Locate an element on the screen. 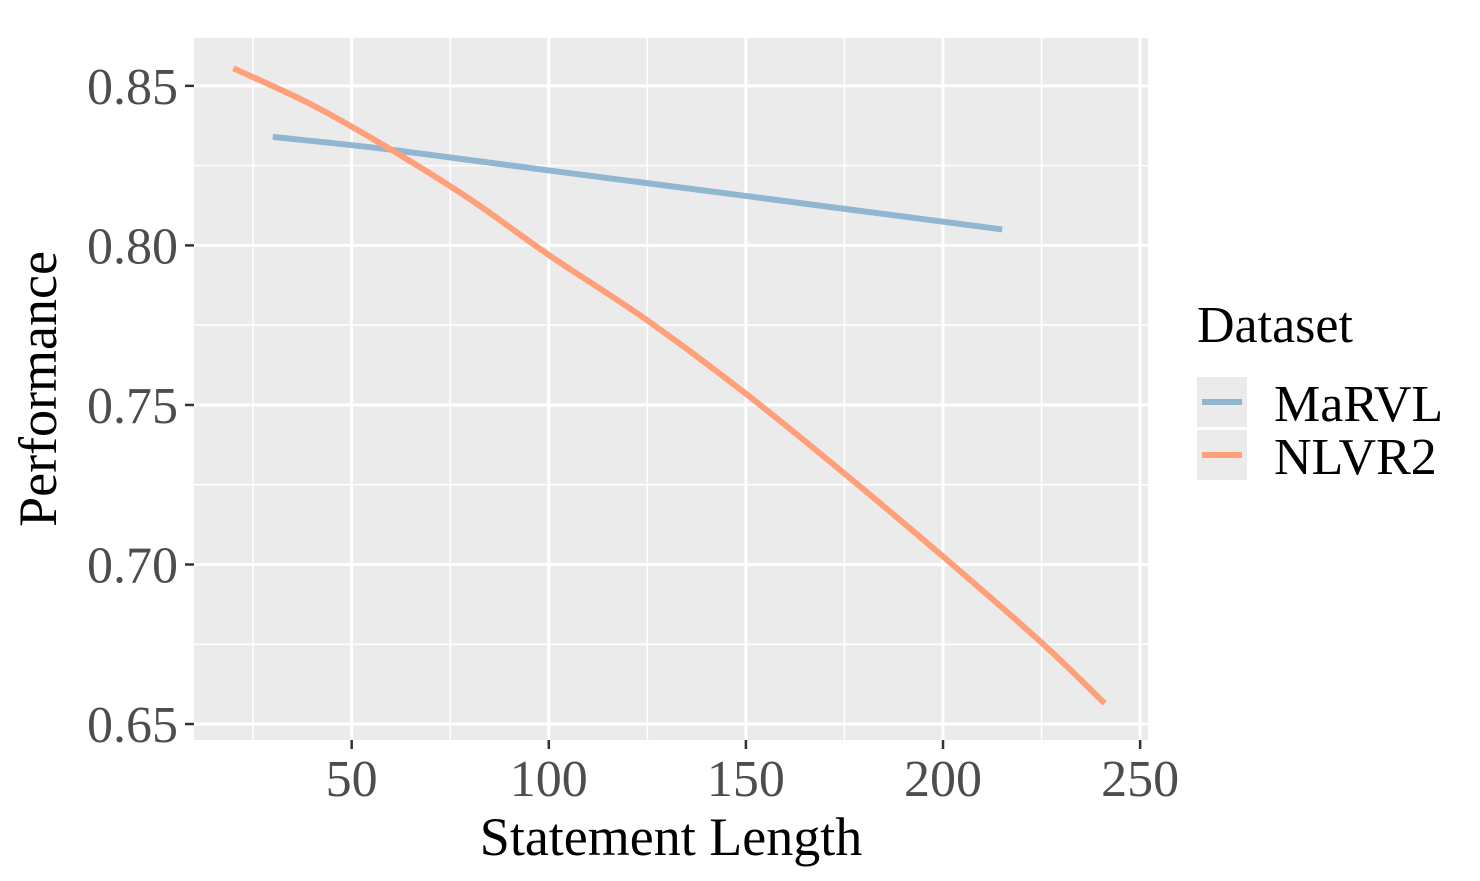 The height and width of the screenshot is (881, 1480). legend: Dataset MaRVL NLVR2 is located at coordinates (1320, 391).